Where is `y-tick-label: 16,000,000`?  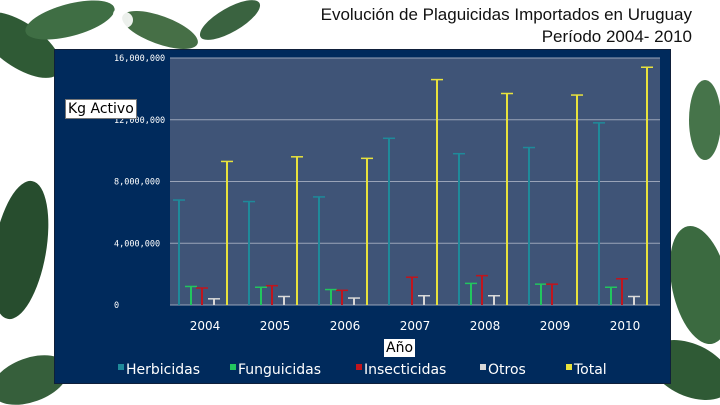 y-tick-label: 16,000,000 is located at coordinates (139, 59).